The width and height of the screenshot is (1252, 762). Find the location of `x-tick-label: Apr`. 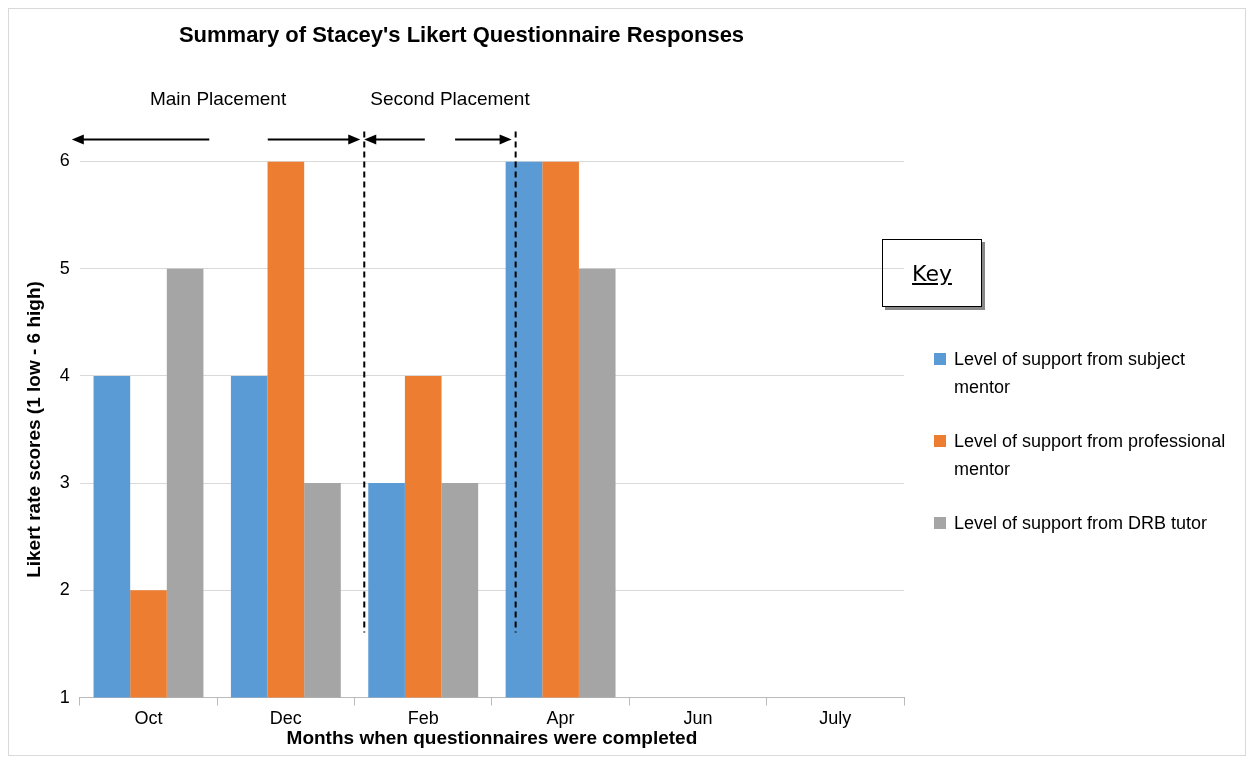

x-tick-label: Apr is located at coordinates (560, 718).